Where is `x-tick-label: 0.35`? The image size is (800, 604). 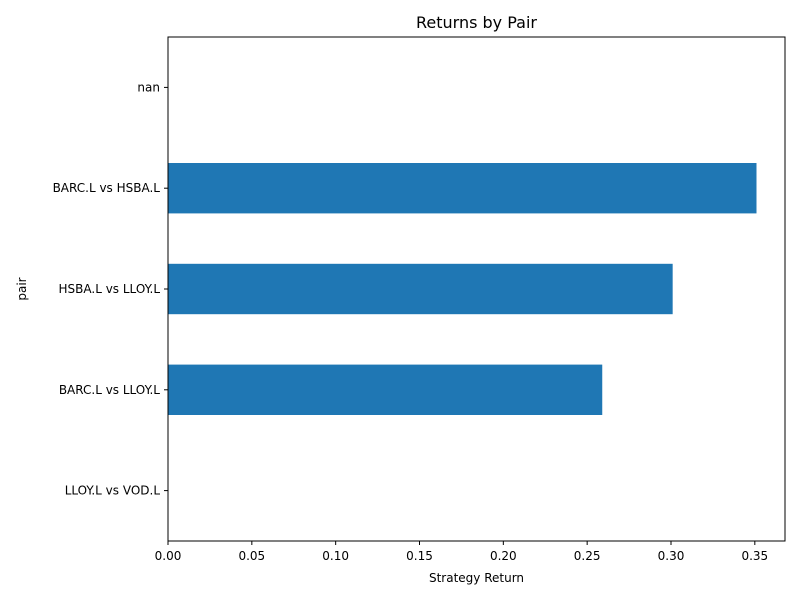
x-tick-label: 0.35 is located at coordinates (754, 556).